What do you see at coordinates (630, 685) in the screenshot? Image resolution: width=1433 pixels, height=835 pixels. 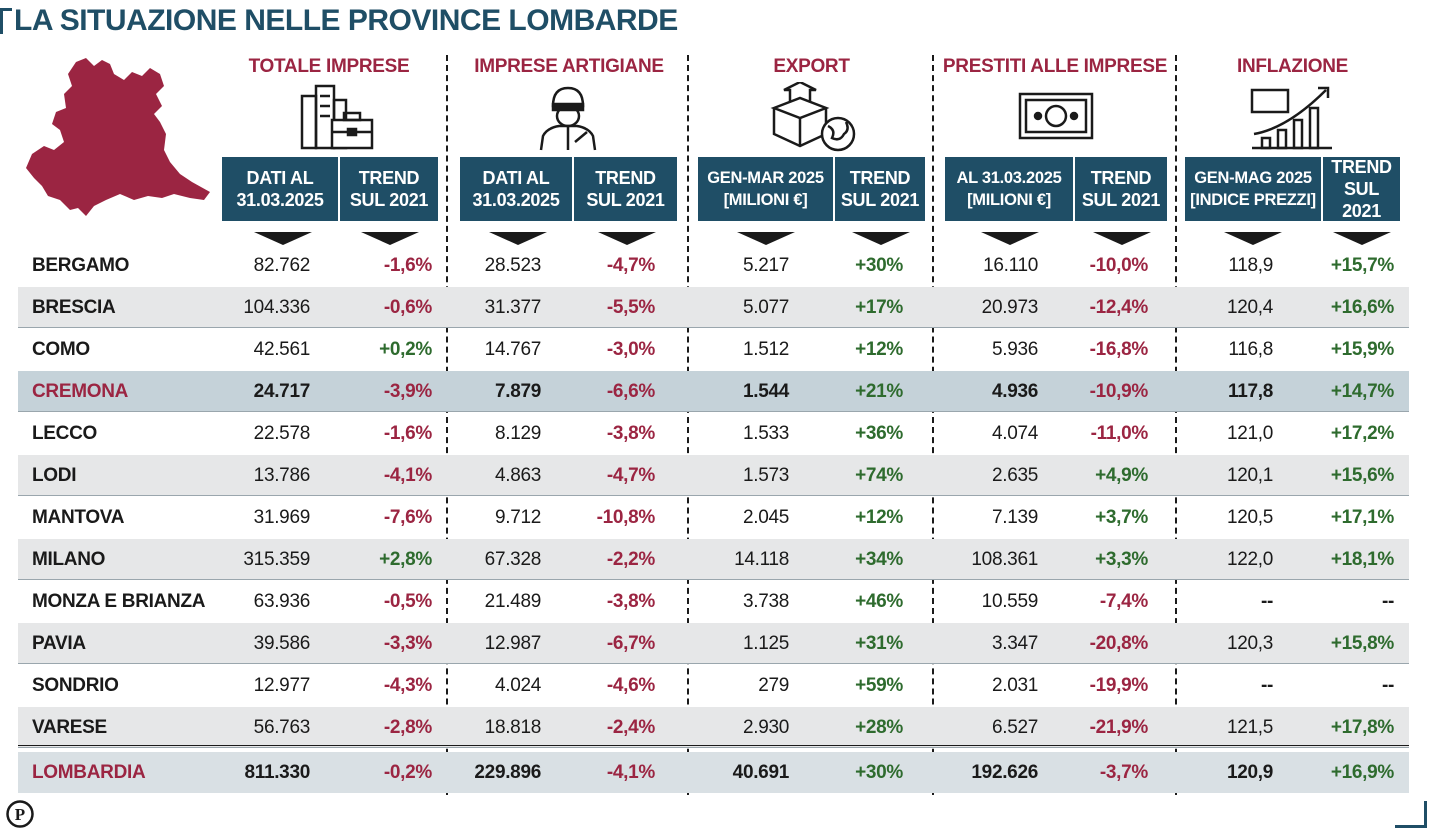 I see `trend-cell: -4,6%` at bounding box center [630, 685].